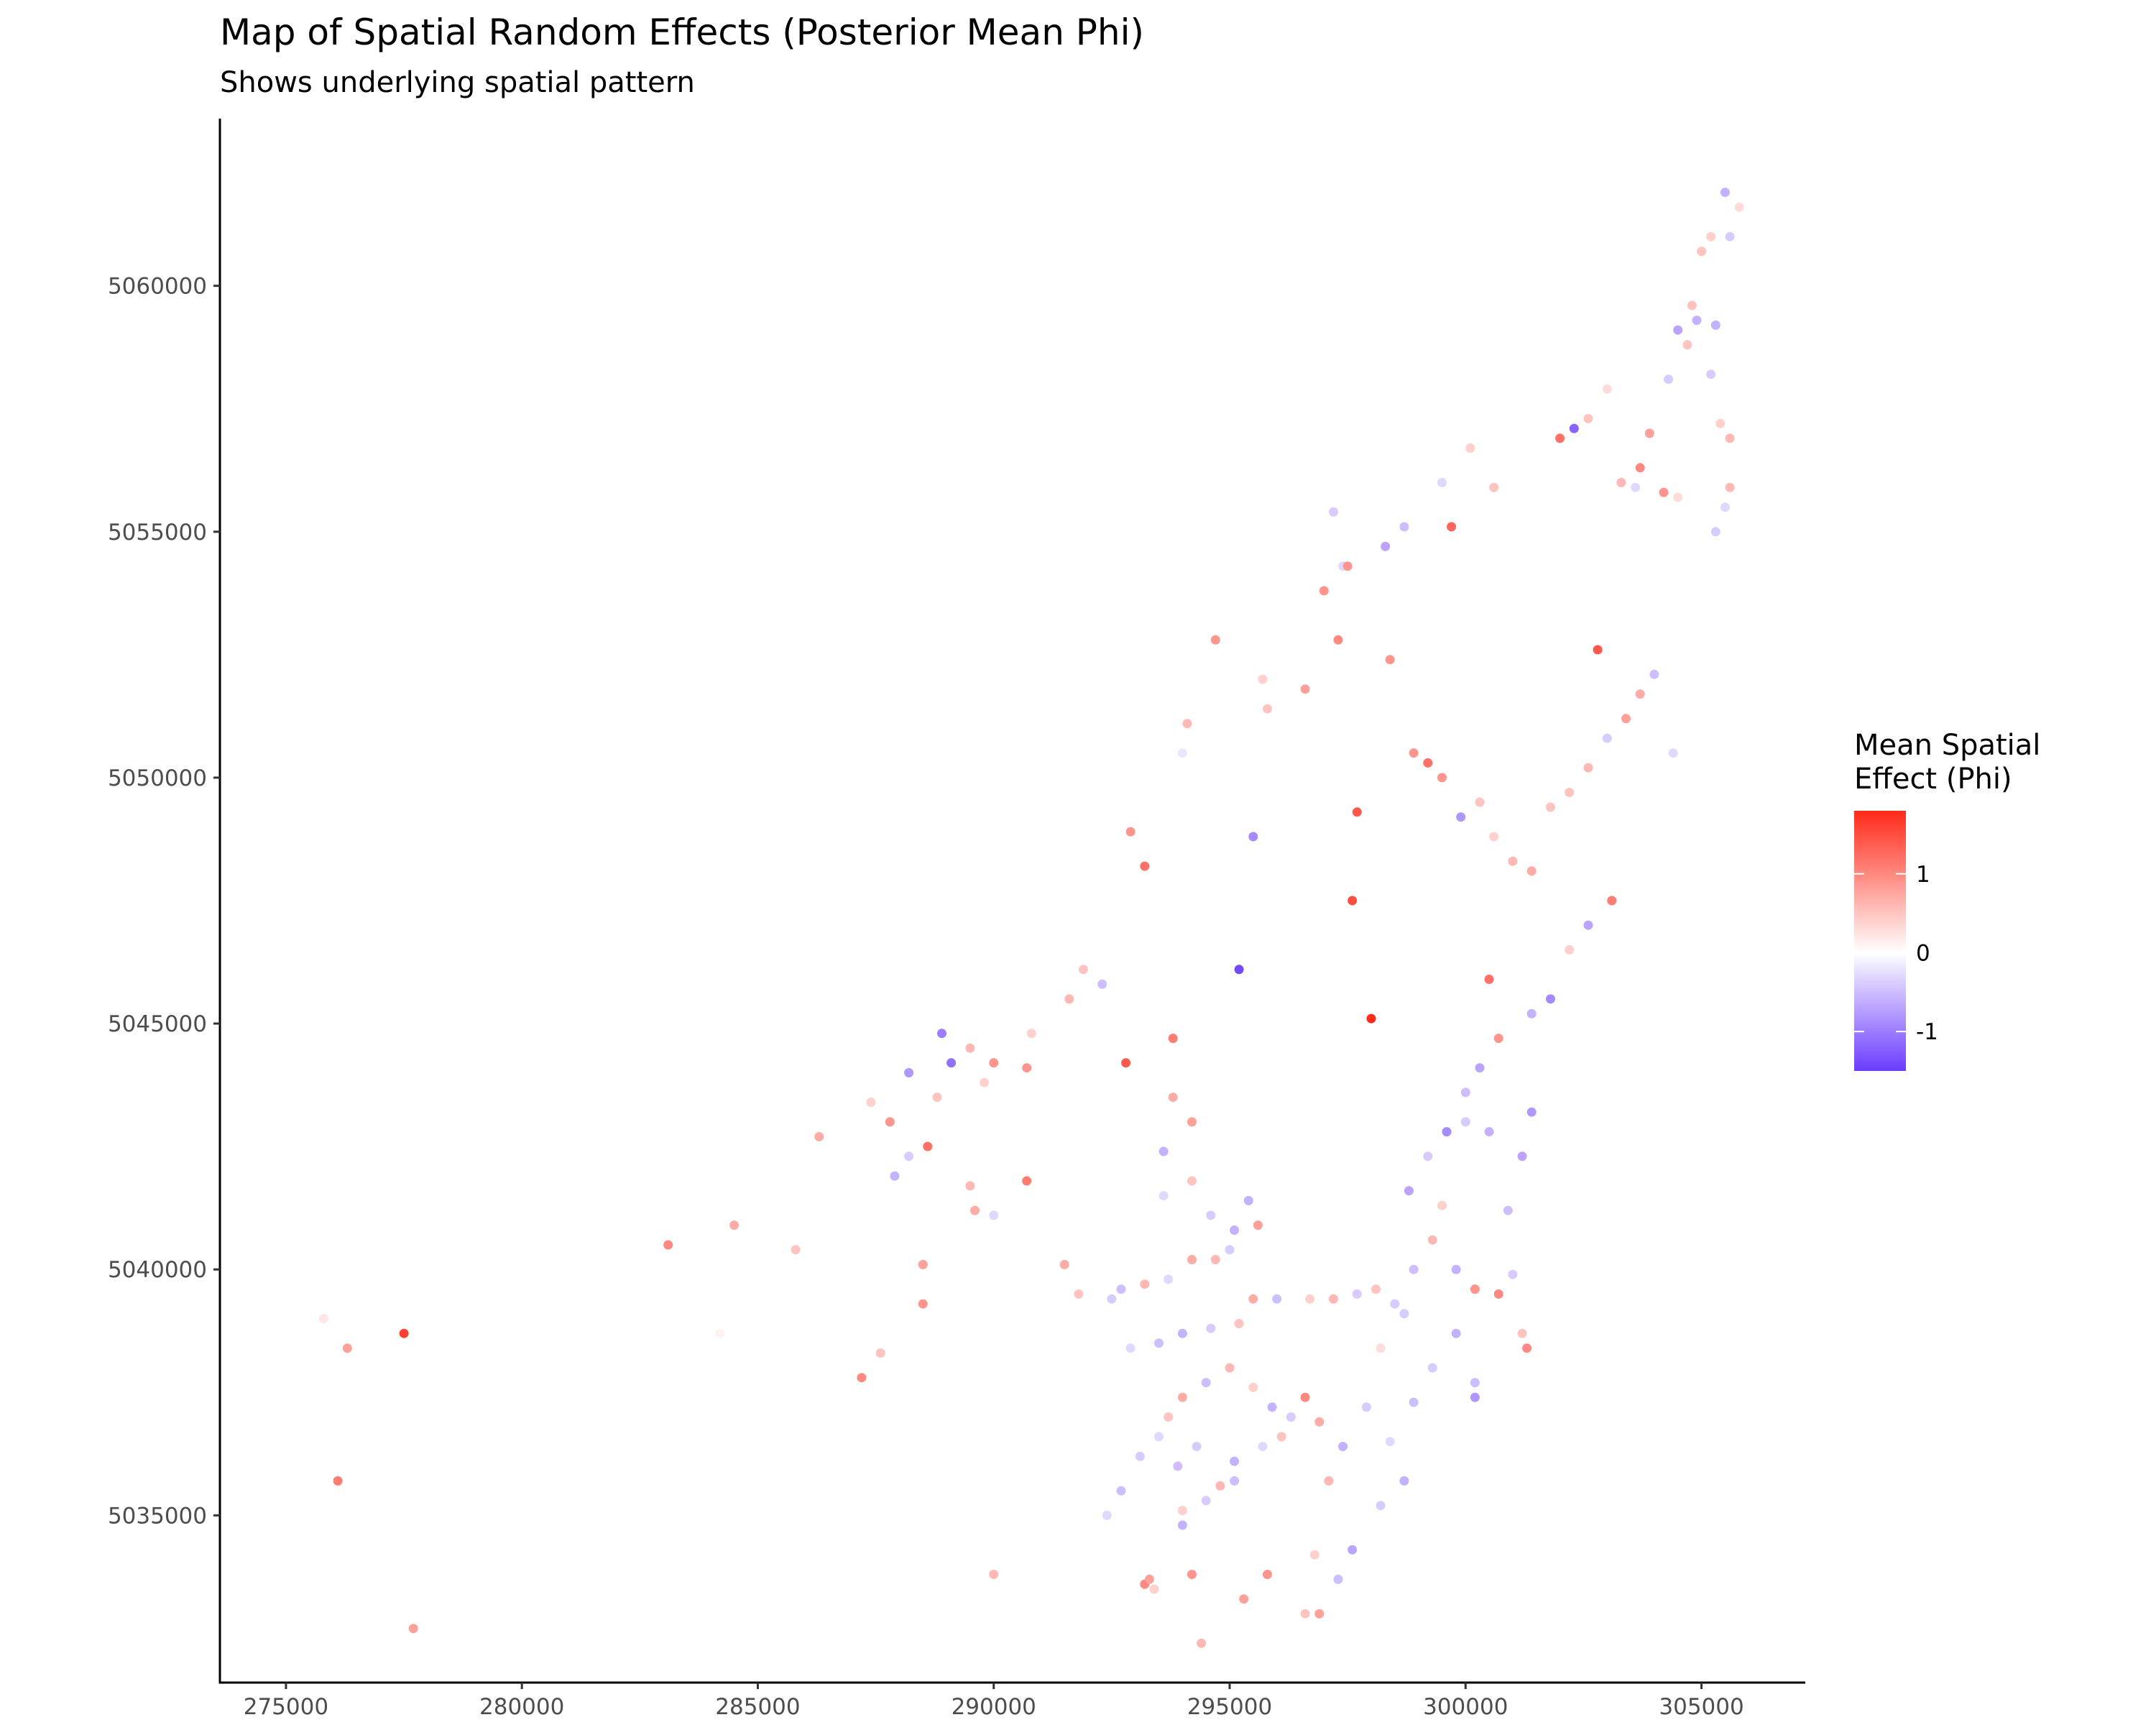 The width and height of the screenshot is (2156, 1725). Describe the element at coordinates (1923, 875) in the screenshot. I see `legend-tick-label: 1` at that location.